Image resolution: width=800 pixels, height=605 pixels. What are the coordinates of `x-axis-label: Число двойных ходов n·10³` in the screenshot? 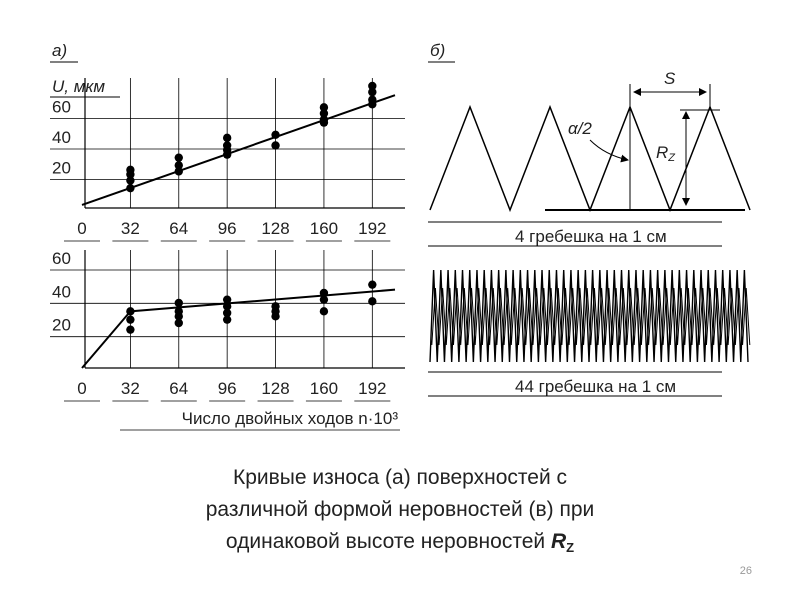 It's located at (290, 418).